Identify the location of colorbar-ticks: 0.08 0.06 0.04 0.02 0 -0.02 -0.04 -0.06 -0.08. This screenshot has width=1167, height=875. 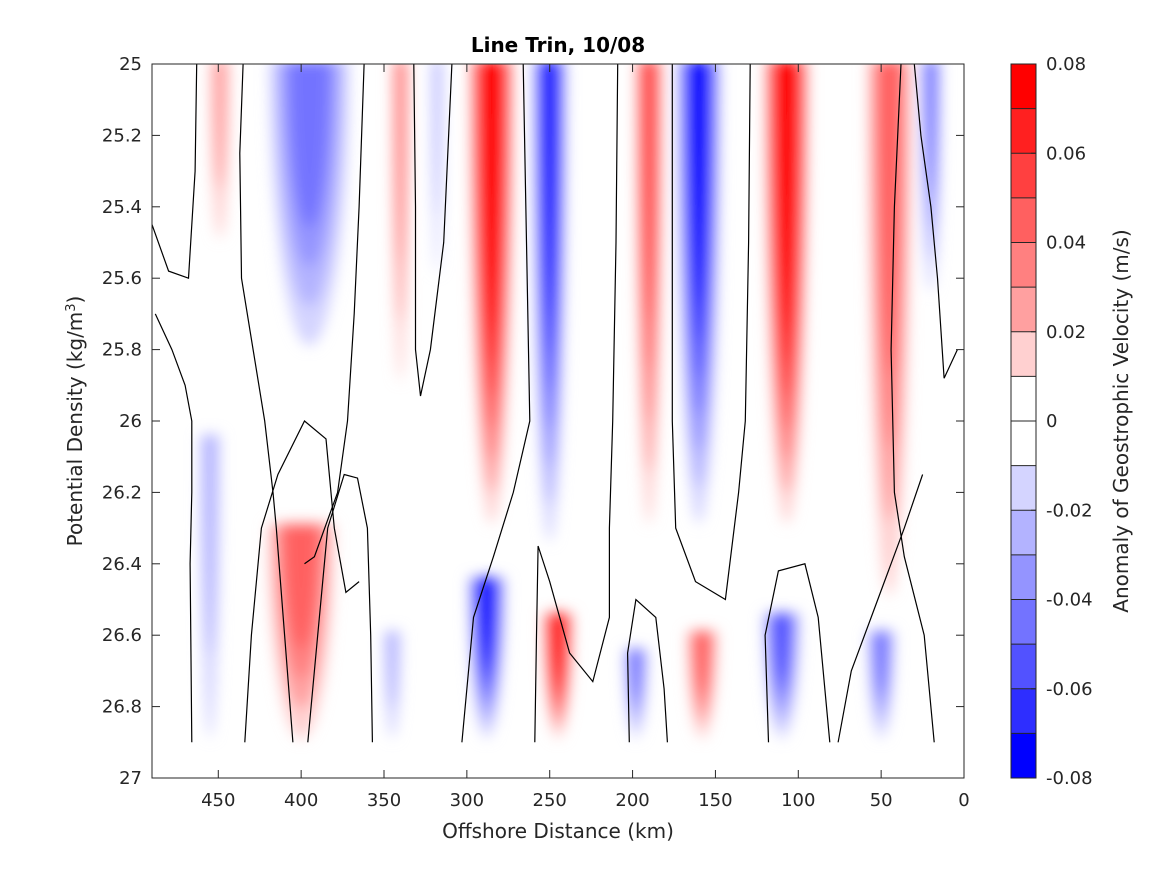
(1062, 421).